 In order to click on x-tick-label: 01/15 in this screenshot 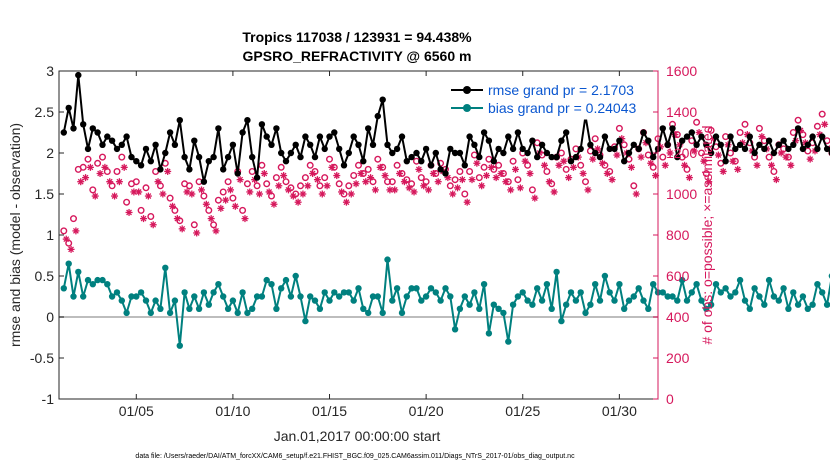, I will do `click(329, 411)`.